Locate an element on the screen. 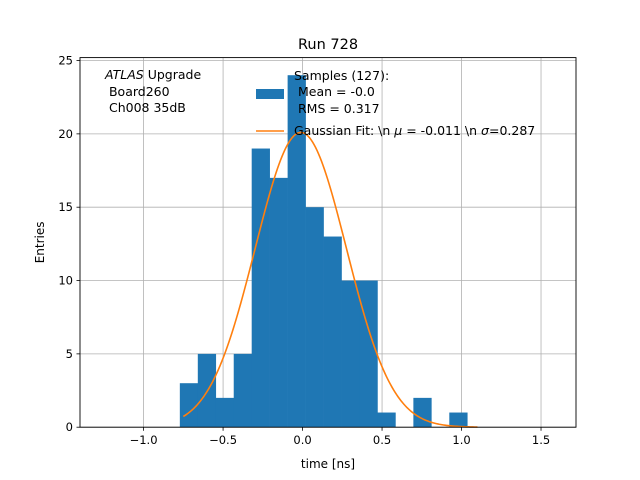 The image size is (640, 480). legend-hist-line-3: RMS = 0.317 is located at coordinates (337, 108).